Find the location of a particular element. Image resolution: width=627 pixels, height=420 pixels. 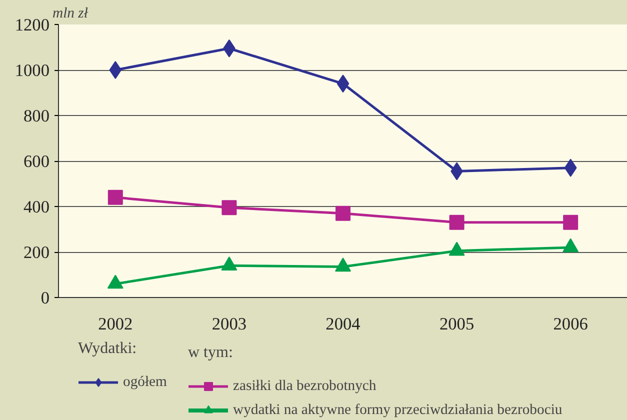

x-tick-label: 2004 is located at coordinates (343, 324).